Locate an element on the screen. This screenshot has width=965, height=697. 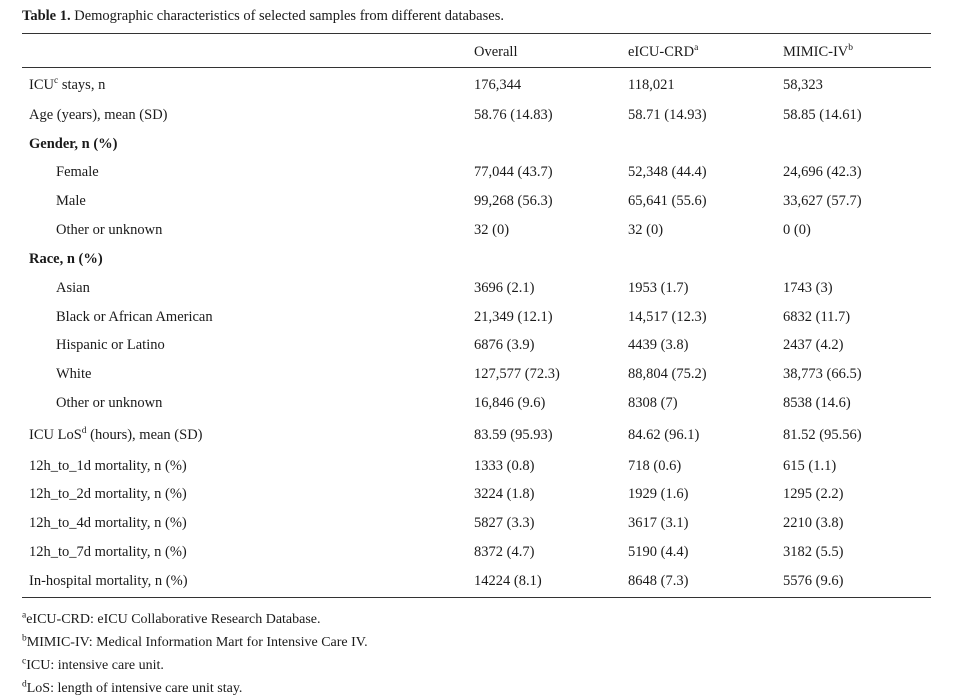
cell-mimic-iv: 38,773 (66.5) is located at coordinates (822, 374).